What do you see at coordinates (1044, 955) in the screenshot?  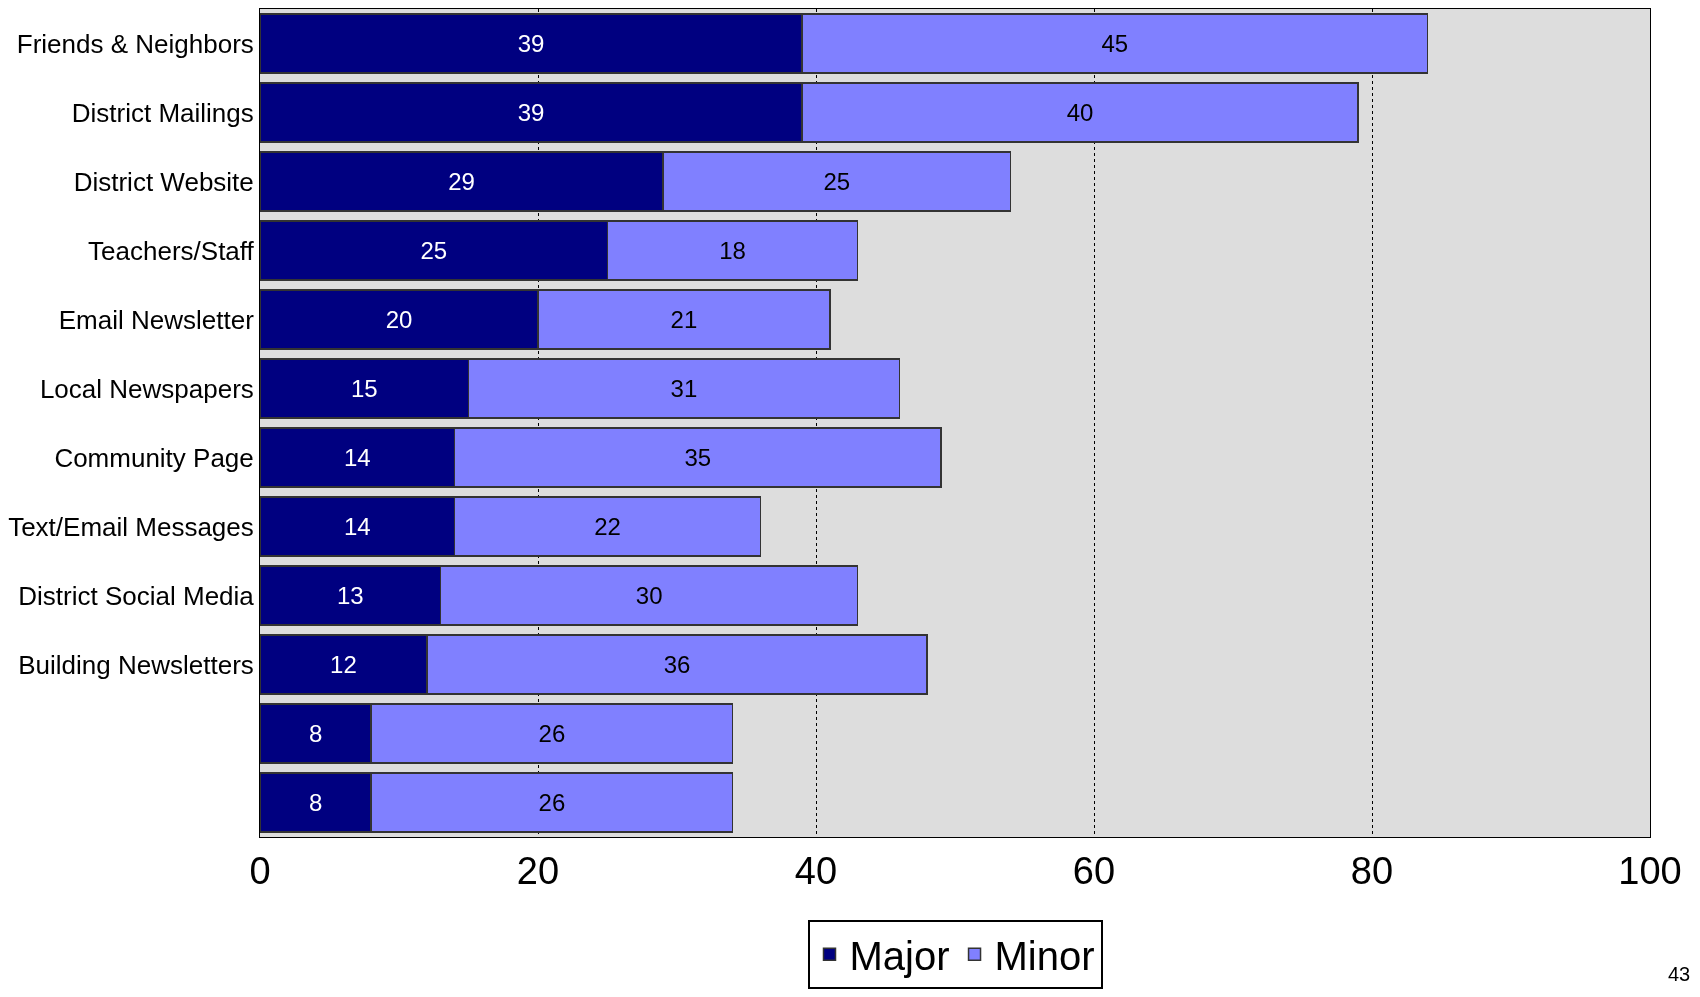 I see `legend-label: Minor` at bounding box center [1044, 955].